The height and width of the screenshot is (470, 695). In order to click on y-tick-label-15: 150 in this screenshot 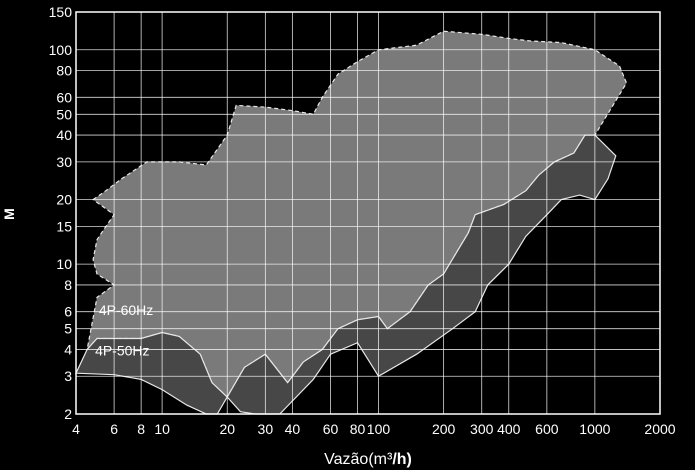, I will do `click(61, 12)`.